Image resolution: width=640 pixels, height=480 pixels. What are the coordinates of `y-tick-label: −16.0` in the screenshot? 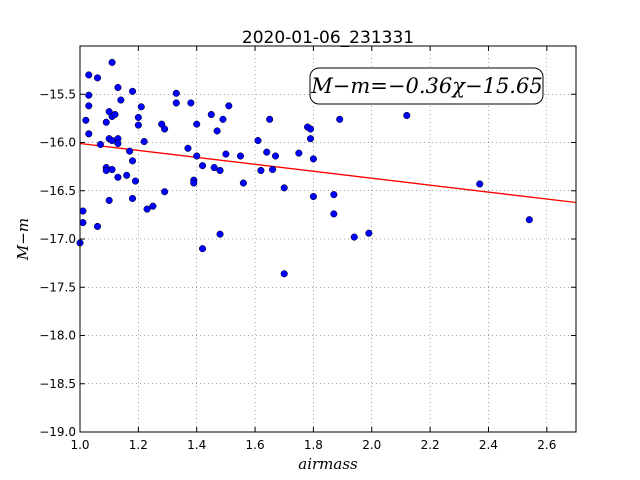 It's located at (57, 143).